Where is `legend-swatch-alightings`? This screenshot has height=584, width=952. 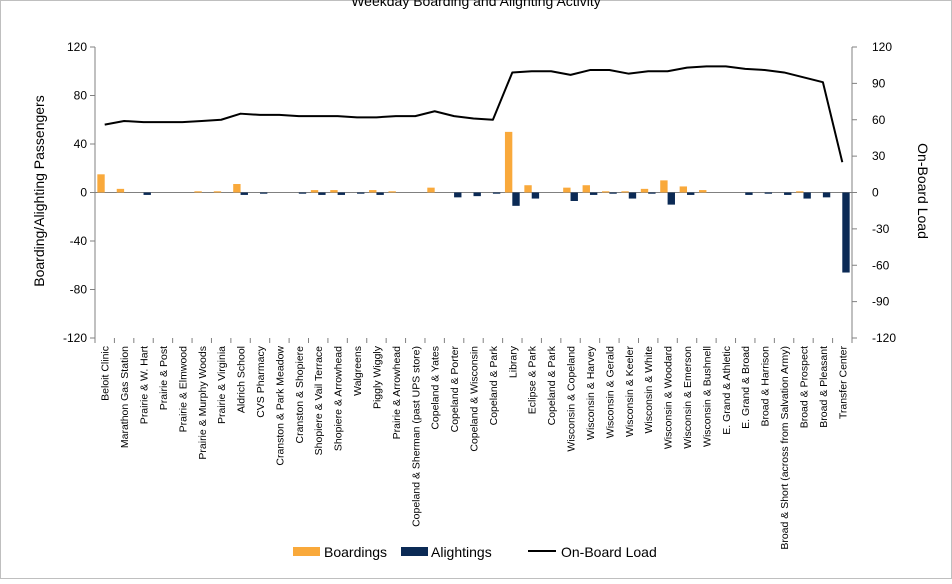 legend-swatch-alightings is located at coordinates (414, 551).